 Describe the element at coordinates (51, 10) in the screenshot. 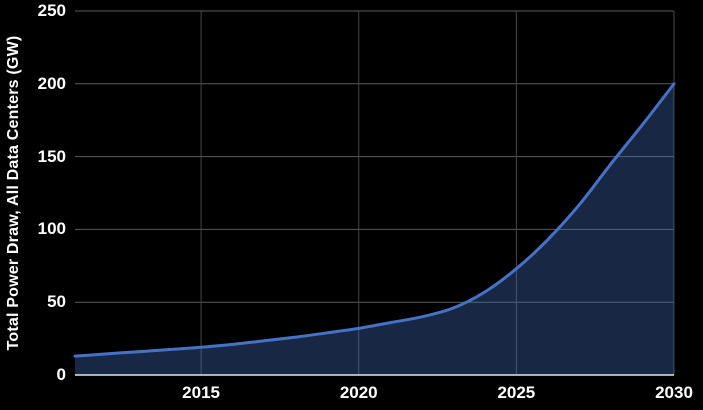

I see `y-tick-label: 250` at that location.